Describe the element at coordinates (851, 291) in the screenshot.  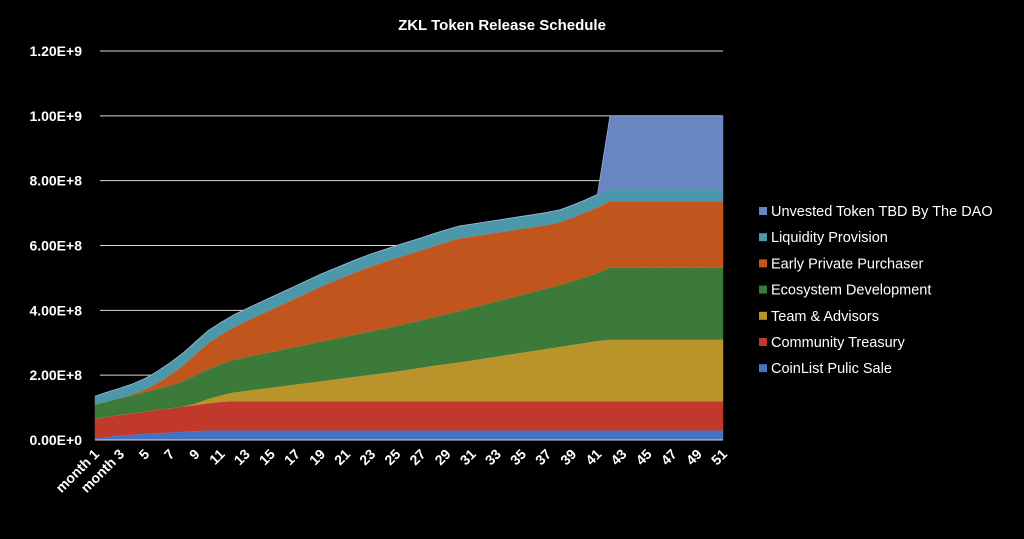
I see `legend-label: Ecosystem Development` at that location.